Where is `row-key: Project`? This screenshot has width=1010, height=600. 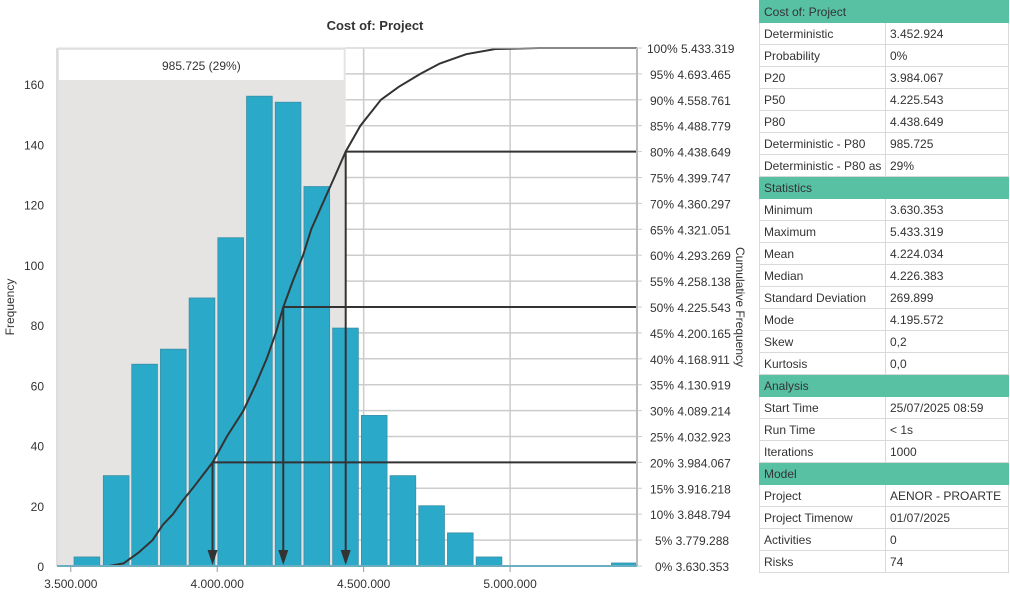
row-key: Project is located at coordinates (822, 495).